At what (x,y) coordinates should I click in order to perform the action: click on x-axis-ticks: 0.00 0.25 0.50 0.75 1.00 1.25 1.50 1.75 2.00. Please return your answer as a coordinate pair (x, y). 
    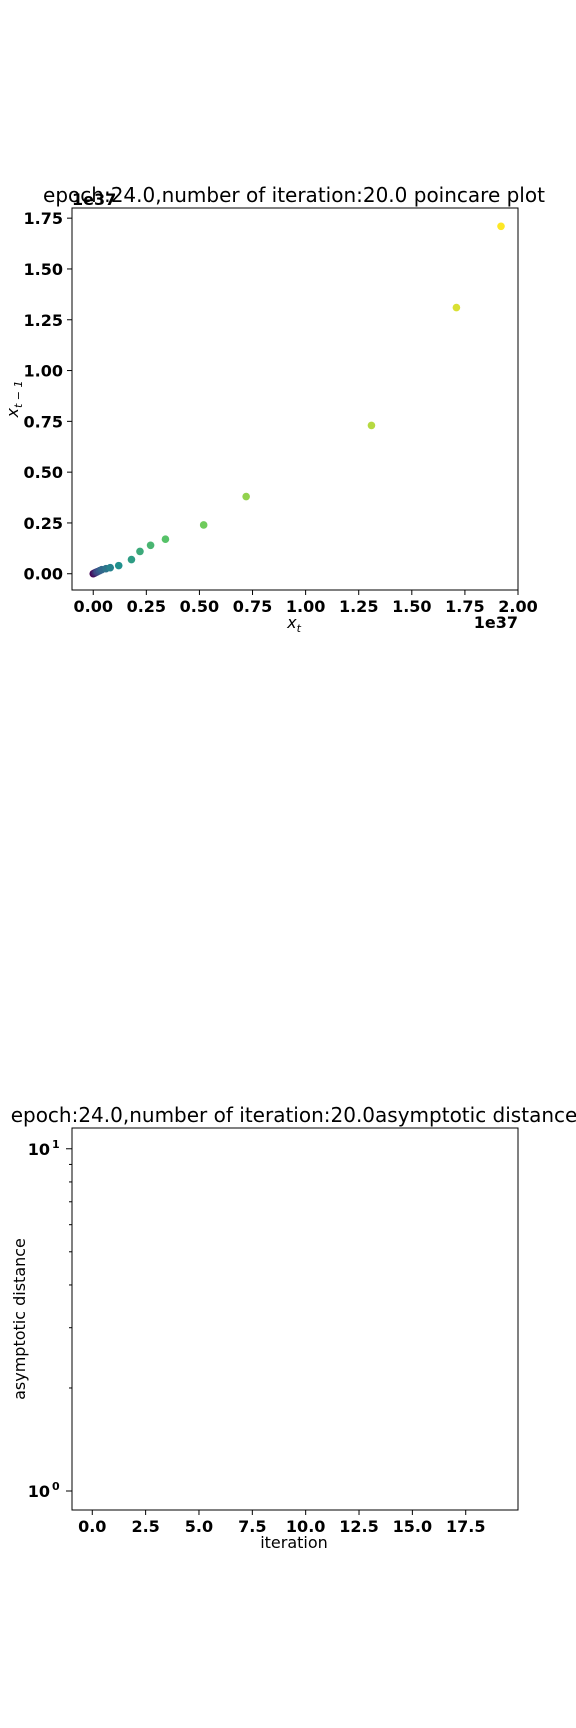
    Looking at the image, I should click on (305, 603).